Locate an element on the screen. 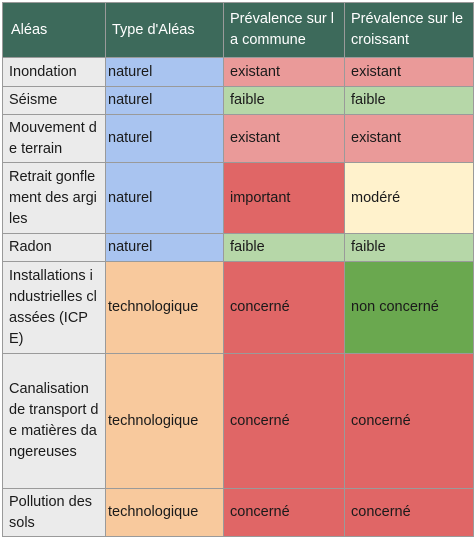 This screenshot has width=475, height=540. alea-cell: Retrait gonflement des argiles is located at coordinates (54, 198).